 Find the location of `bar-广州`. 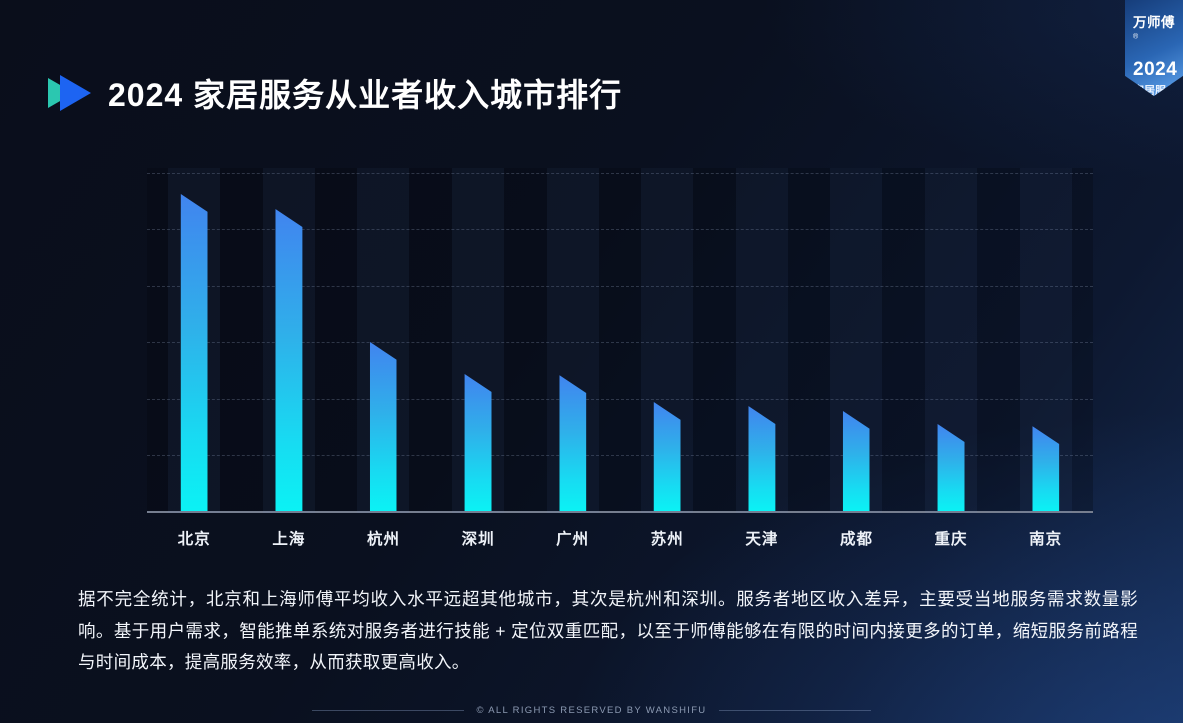

bar-广州 is located at coordinates (573, 443).